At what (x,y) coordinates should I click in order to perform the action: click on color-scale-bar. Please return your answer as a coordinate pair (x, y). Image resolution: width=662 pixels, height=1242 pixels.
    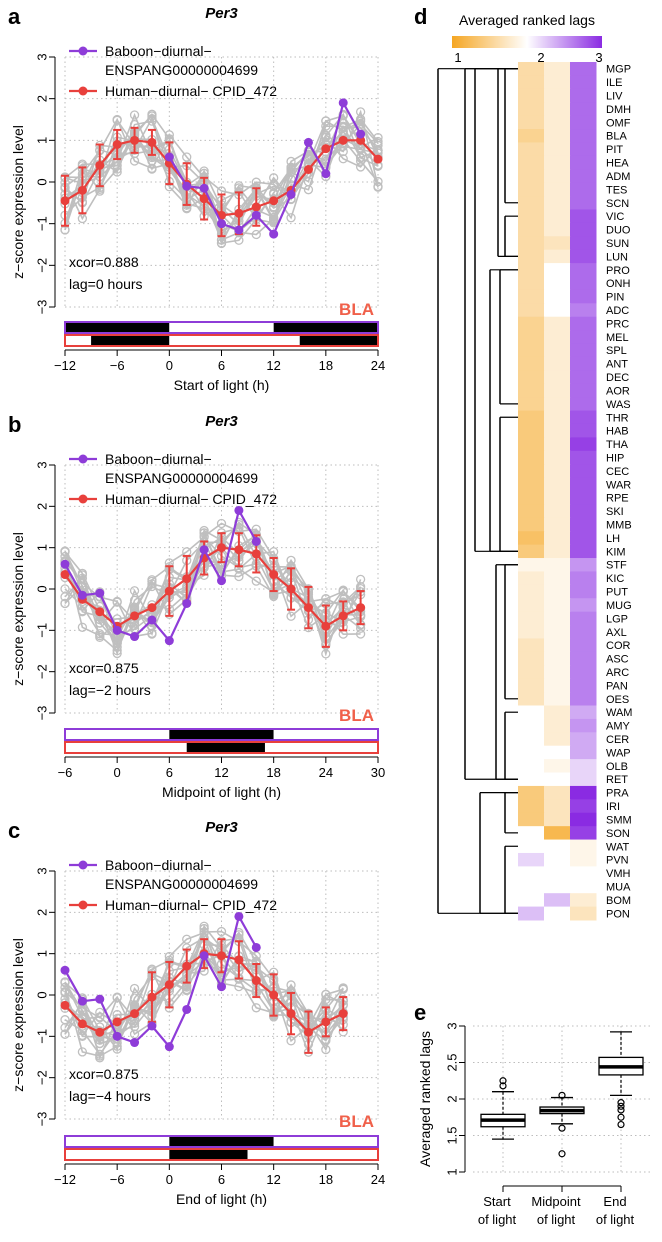
    Looking at the image, I should click on (527, 42).